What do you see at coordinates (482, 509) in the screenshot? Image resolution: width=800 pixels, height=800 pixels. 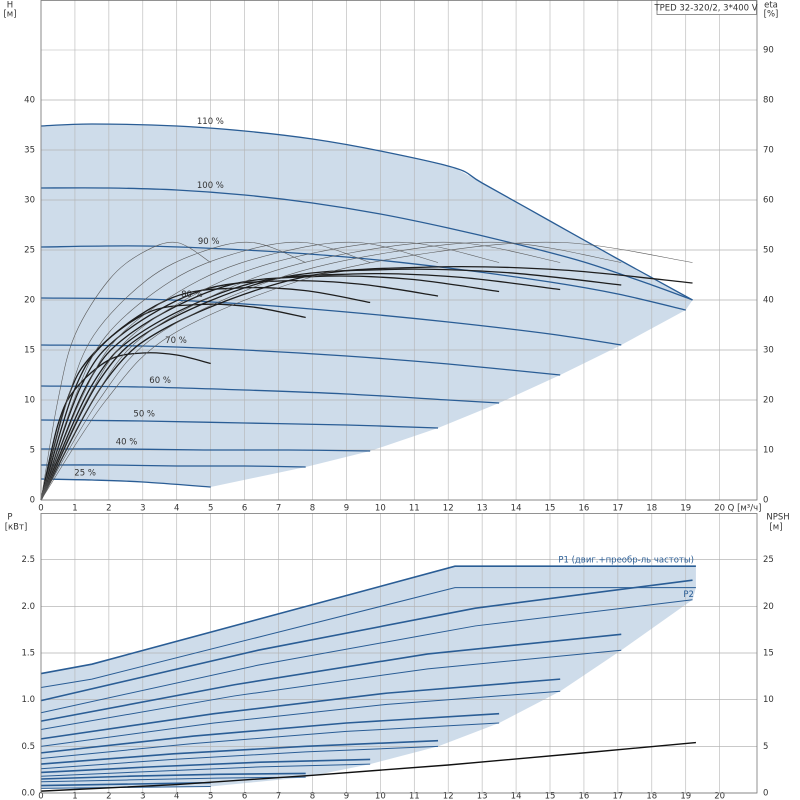 I see `x-tick-label: 13` at bounding box center [482, 509].